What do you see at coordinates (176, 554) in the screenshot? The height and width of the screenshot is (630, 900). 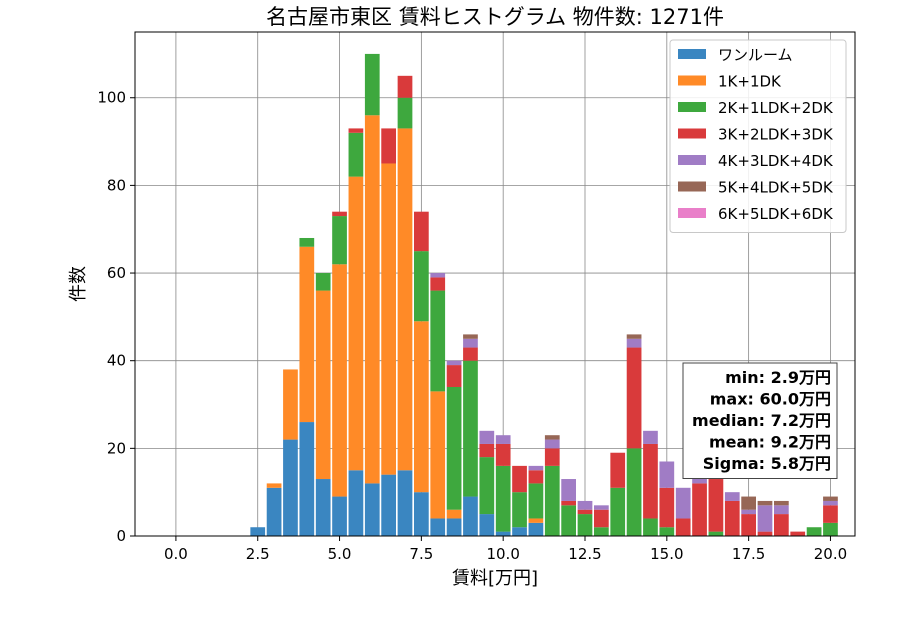 I see `x-tick-label: 0.0` at bounding box center [176, 554].